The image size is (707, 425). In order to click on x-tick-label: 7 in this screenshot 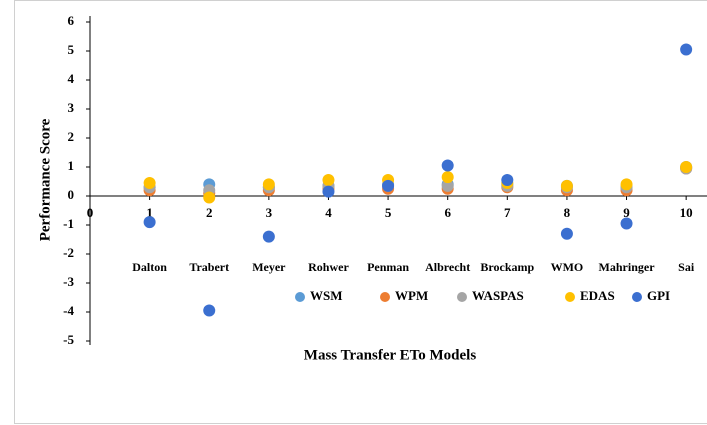, I will do `click(507, 212)`.